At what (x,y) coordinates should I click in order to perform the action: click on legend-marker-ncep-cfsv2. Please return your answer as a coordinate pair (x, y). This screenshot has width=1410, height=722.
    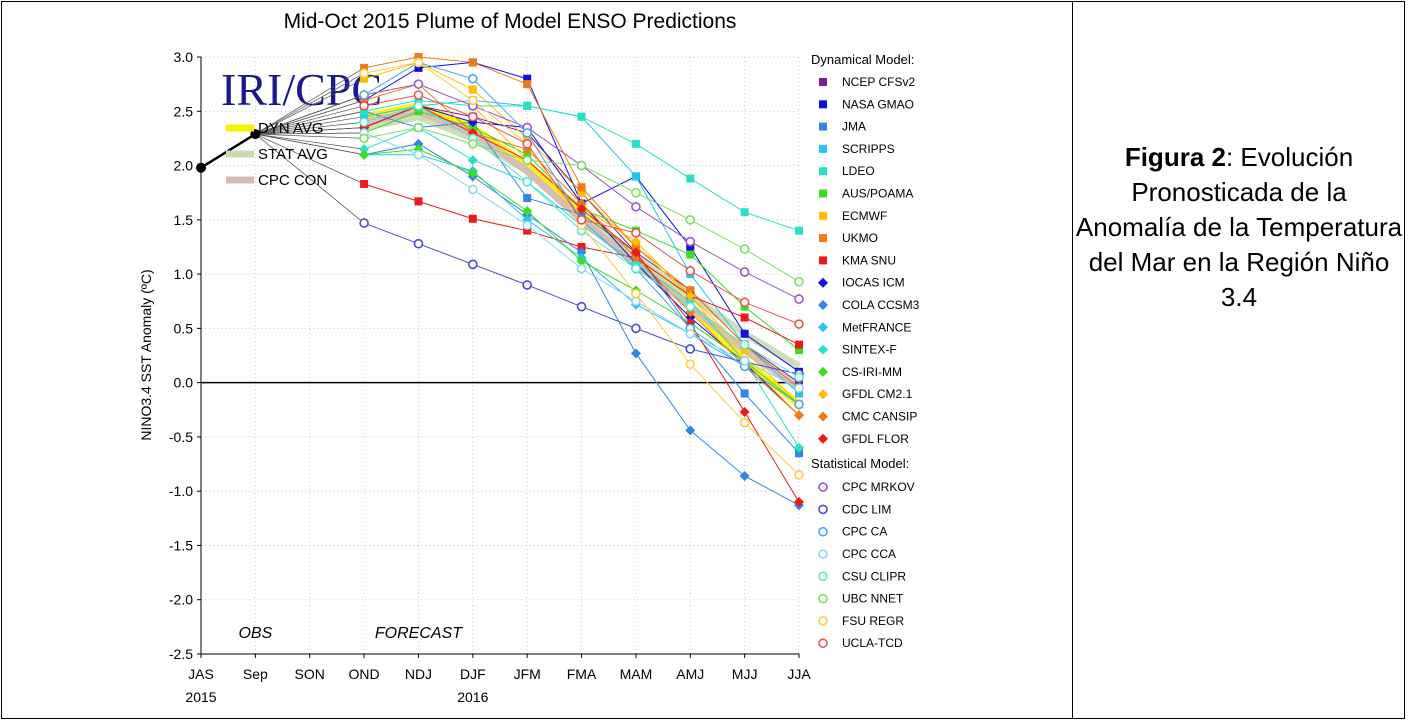
    Looking at the image, I should click on (823, 82).